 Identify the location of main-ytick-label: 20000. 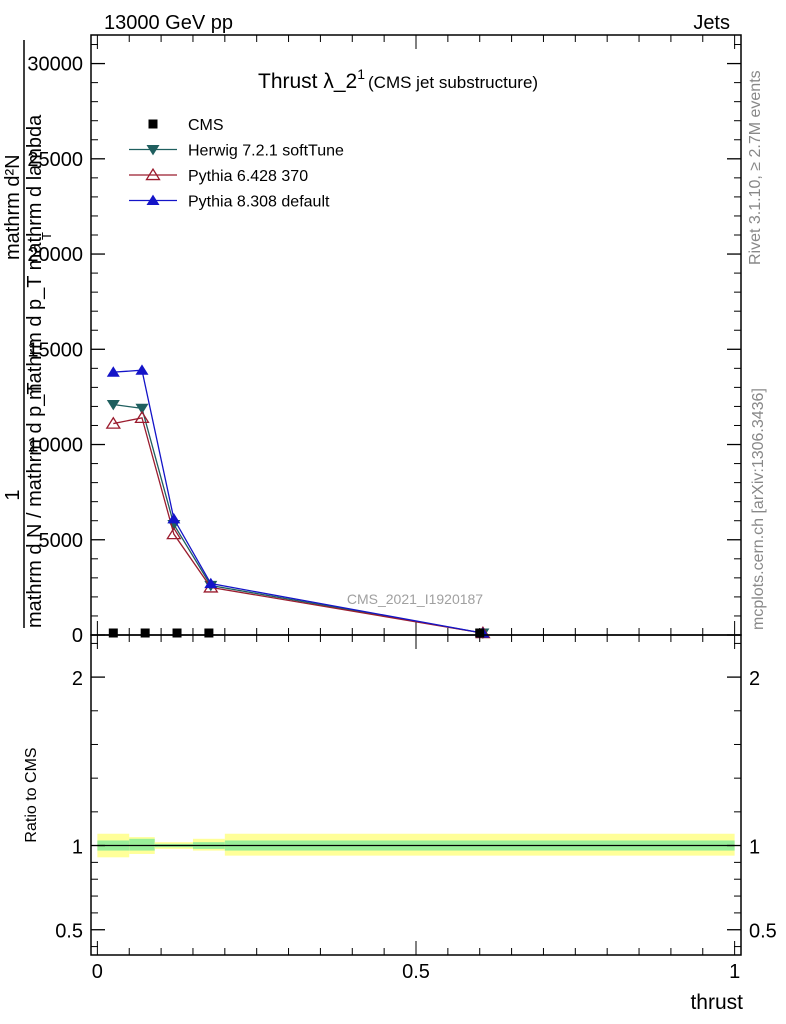
(55, 255).